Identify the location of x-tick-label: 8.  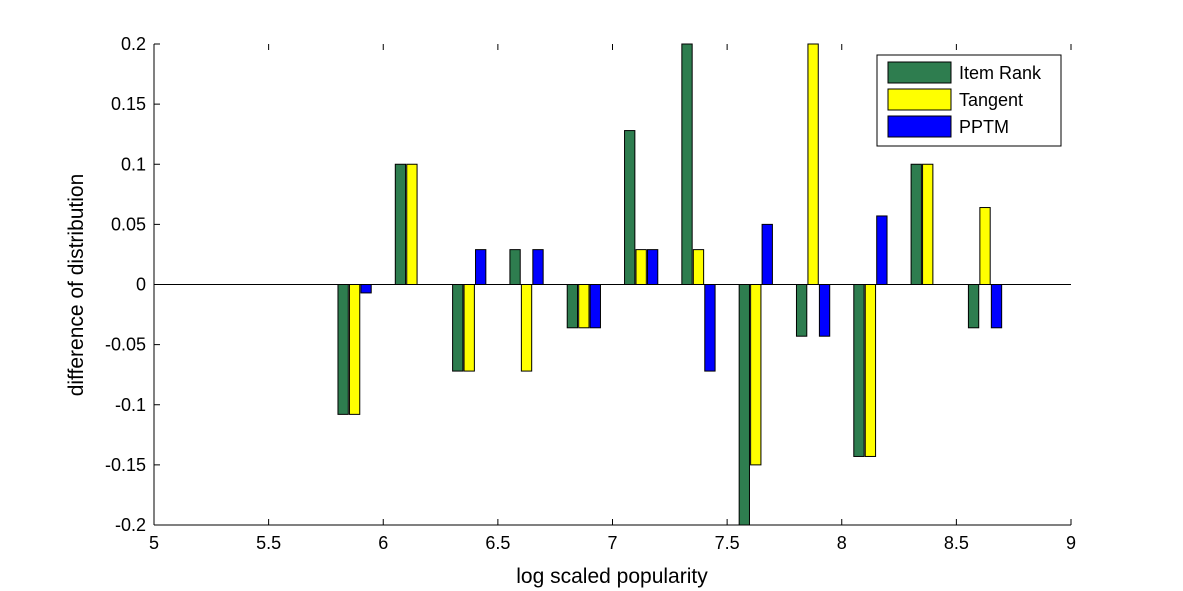
(842, 543).